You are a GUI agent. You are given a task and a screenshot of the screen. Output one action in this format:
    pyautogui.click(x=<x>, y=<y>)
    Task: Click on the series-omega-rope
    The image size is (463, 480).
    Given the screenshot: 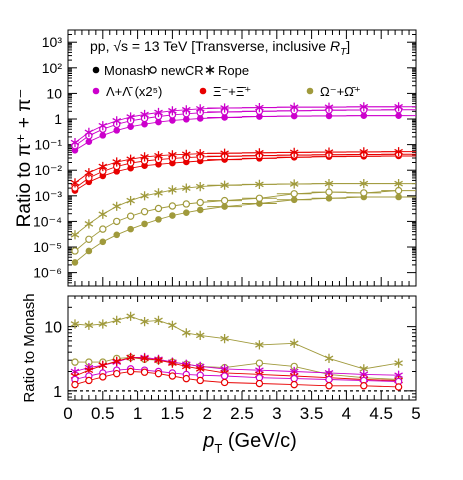 What is the action you would take?
    pyautogui.click(x=243, y=209)
    